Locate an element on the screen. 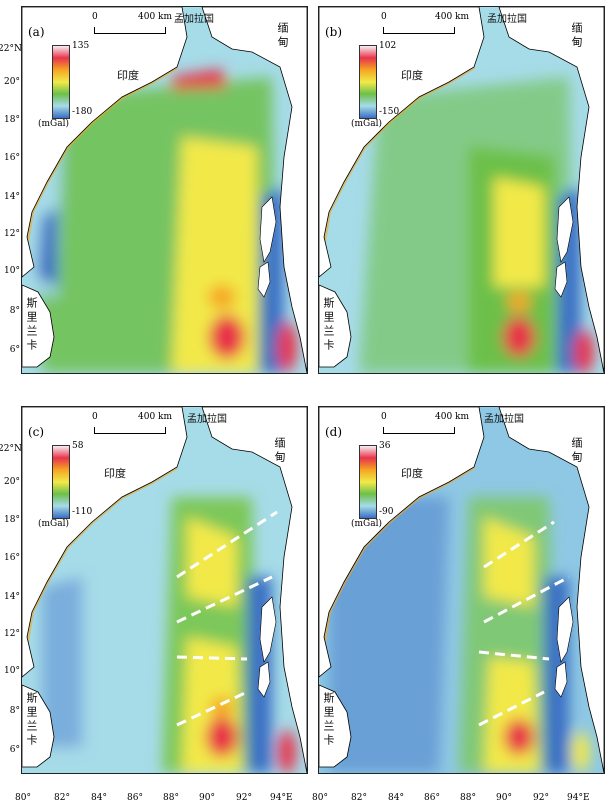 This screenshot has width=613, height=808. colorbar-min: -90 is located at coordinates (386, 512).